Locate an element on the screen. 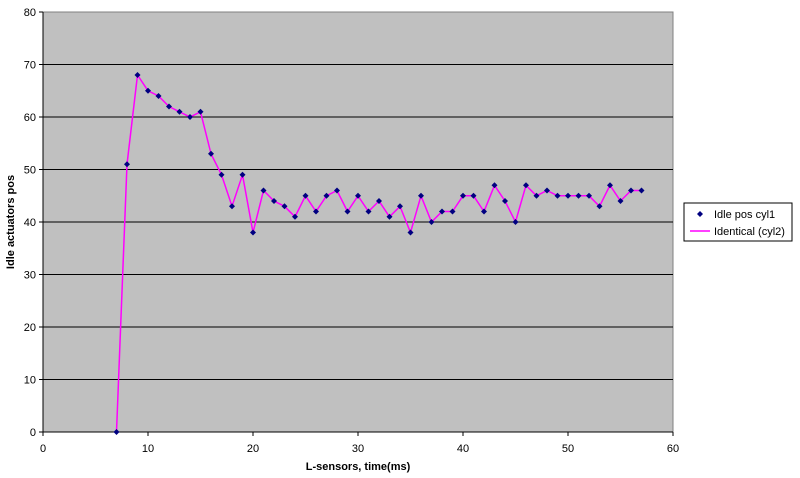  y-tick-label: 70 is located at coordinates (30, 66).